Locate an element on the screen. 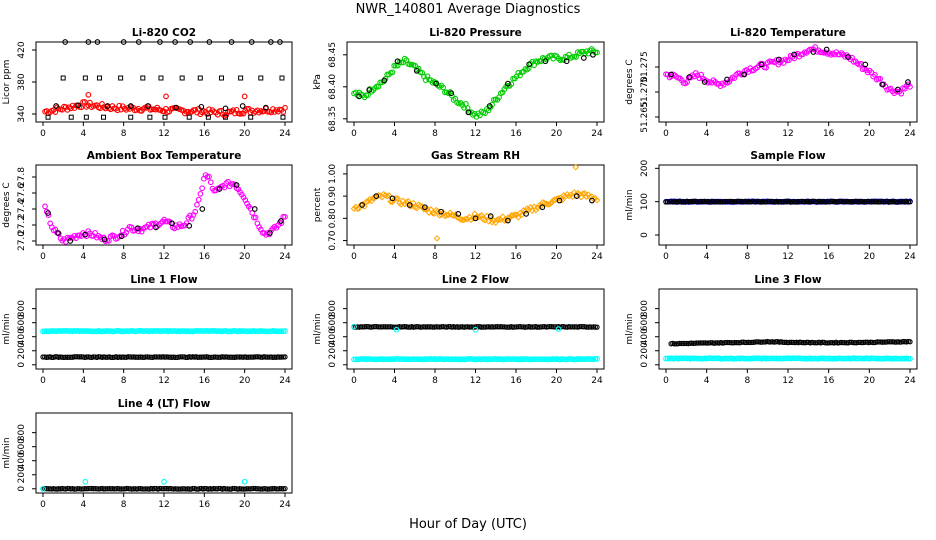  y-tick-label: 0.80 is located at coordinates (333, 218).